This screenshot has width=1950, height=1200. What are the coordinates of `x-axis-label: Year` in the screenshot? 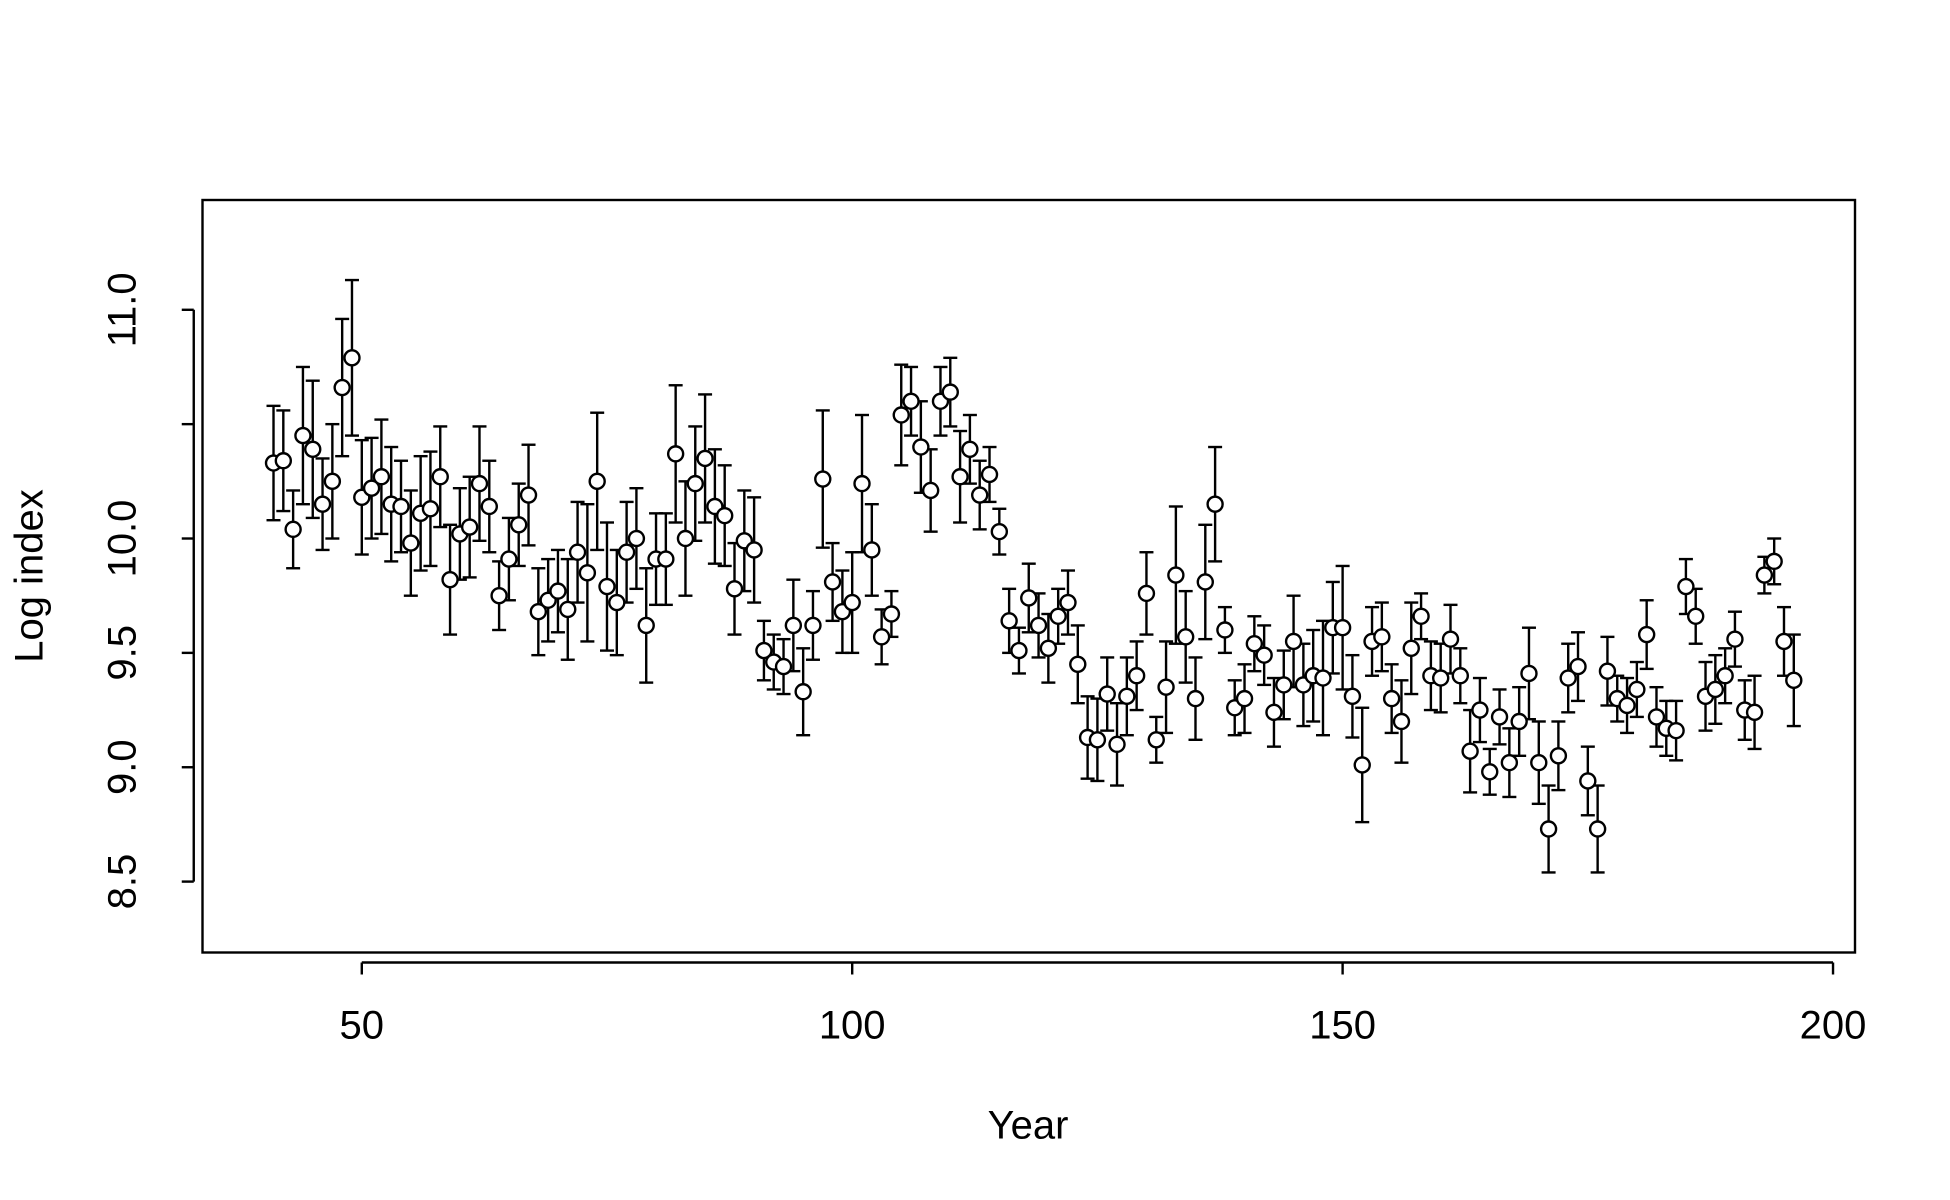 It's located at (1028, 1126).